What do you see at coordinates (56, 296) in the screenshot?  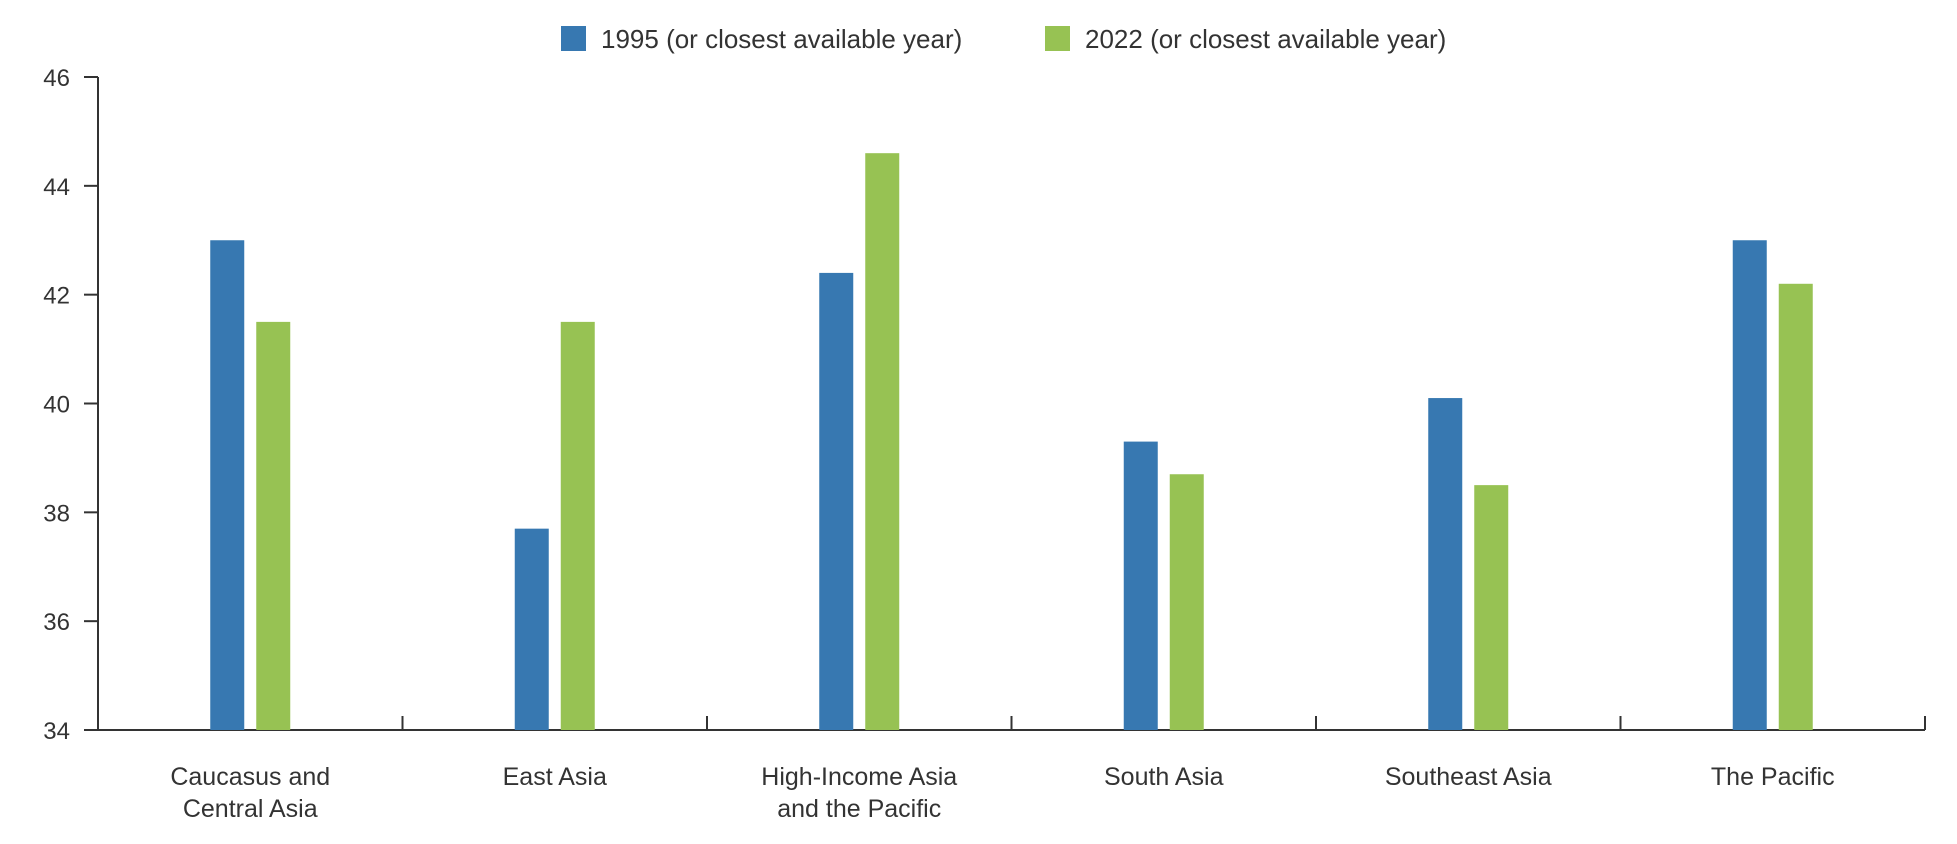 I see `y-tick-label: 42` at bounding box center [56, 296].